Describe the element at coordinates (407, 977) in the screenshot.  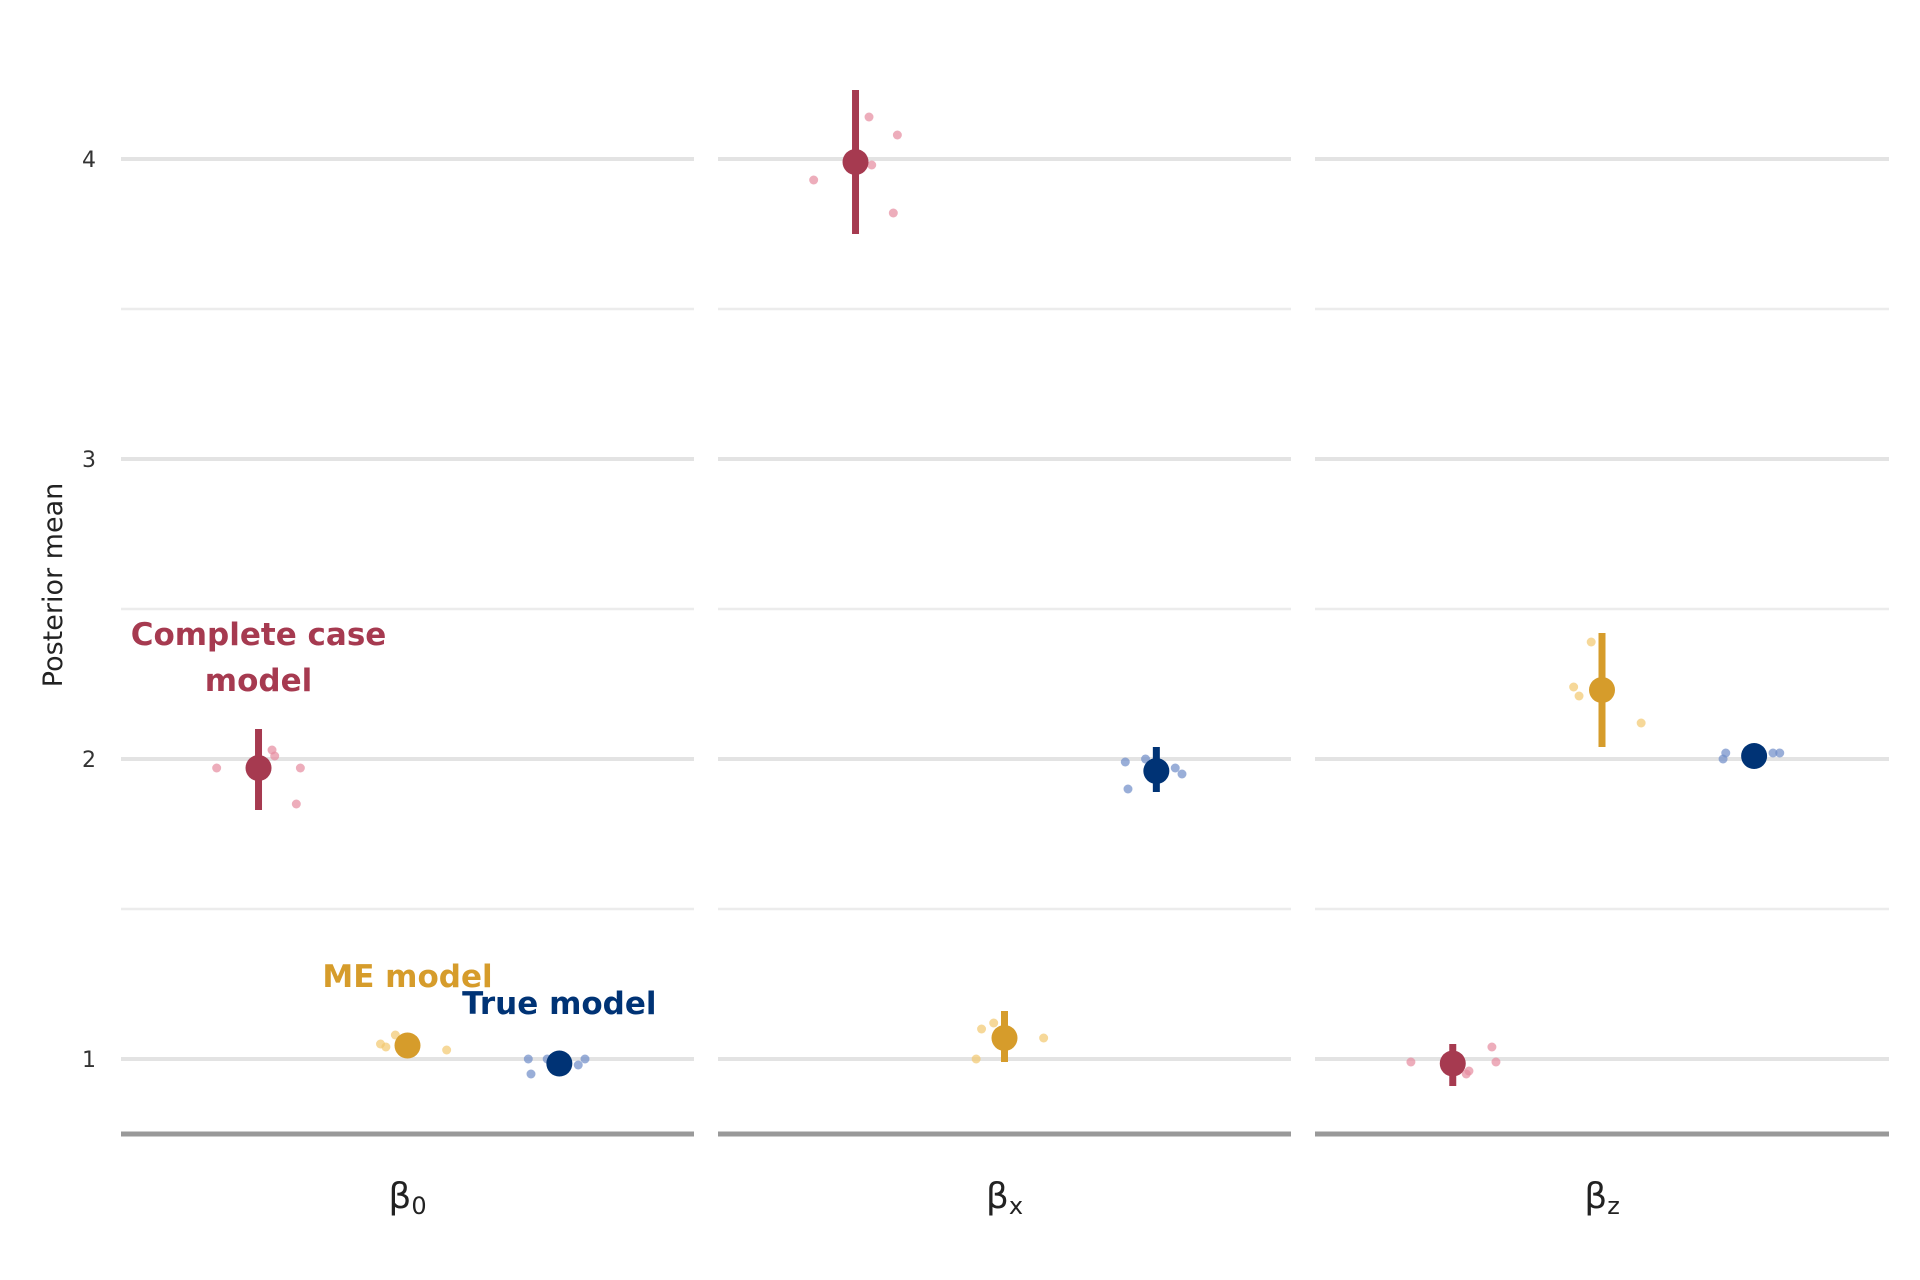
I see `model-annotation: ME model` at that location.